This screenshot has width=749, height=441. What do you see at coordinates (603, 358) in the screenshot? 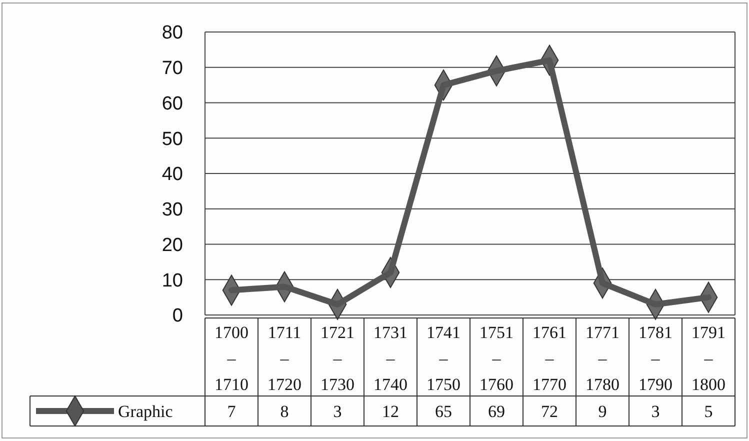
I see `x-tick-label: 1771–1780` at bounding box center [603, 358].